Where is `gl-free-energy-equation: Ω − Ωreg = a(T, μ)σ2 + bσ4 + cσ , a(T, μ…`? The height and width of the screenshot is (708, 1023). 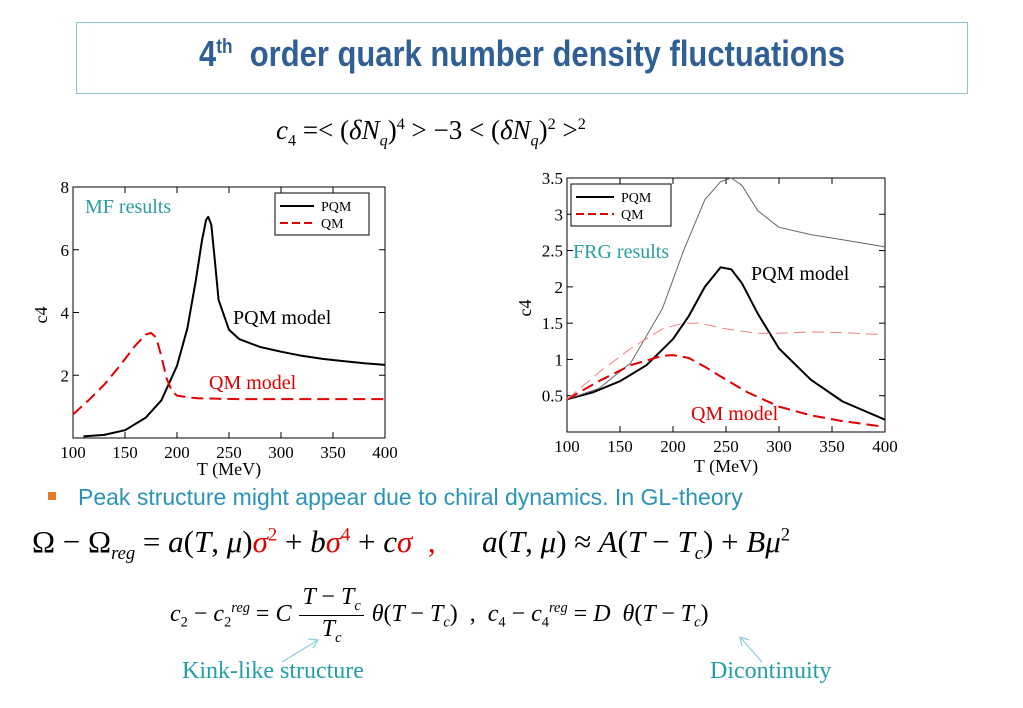 gl-free-energy-equation: Ω − Ωreg = a(T, μ)σ2 + bσ4 + cσ , a(T, μ… is located at coordinates (411, 544).